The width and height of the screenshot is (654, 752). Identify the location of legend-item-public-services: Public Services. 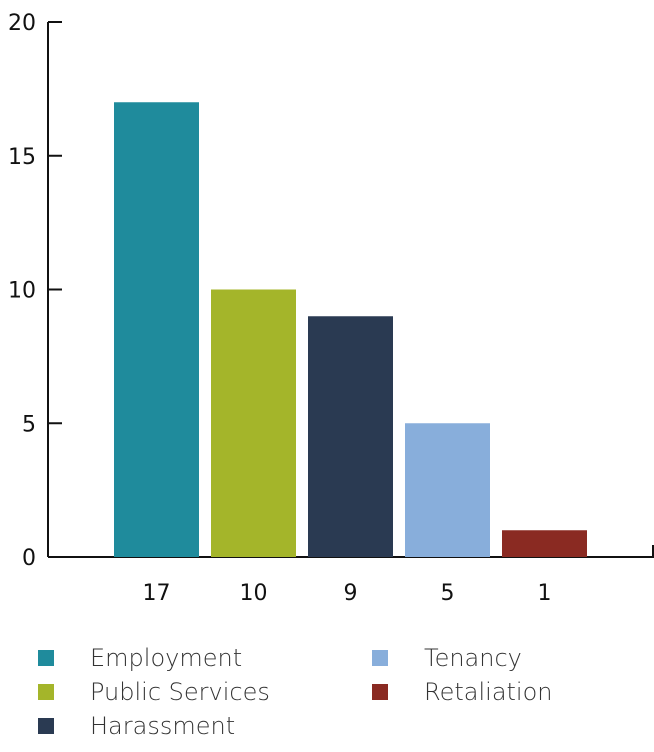
(154, 692).